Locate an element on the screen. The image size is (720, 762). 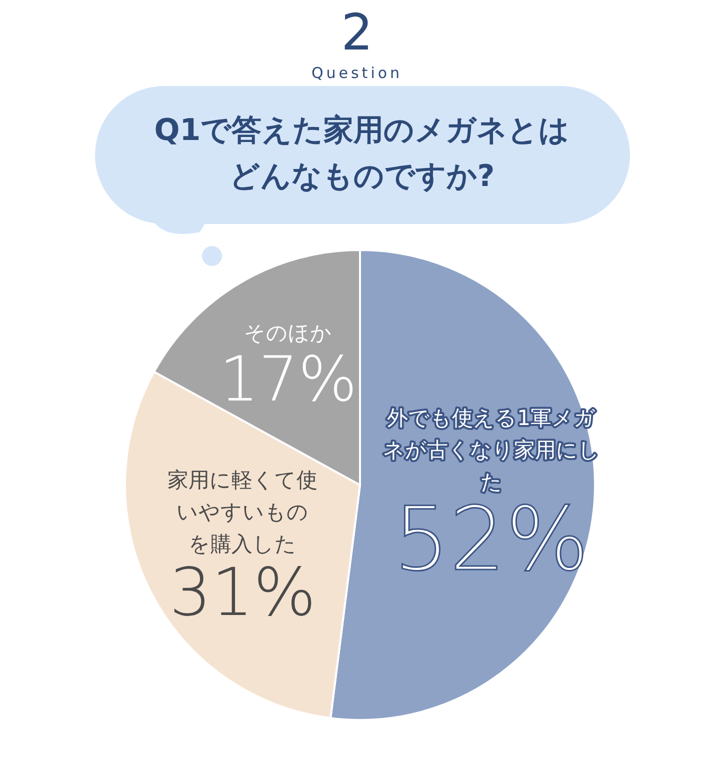
data-label: 17% is located at coordinates (288, 379).